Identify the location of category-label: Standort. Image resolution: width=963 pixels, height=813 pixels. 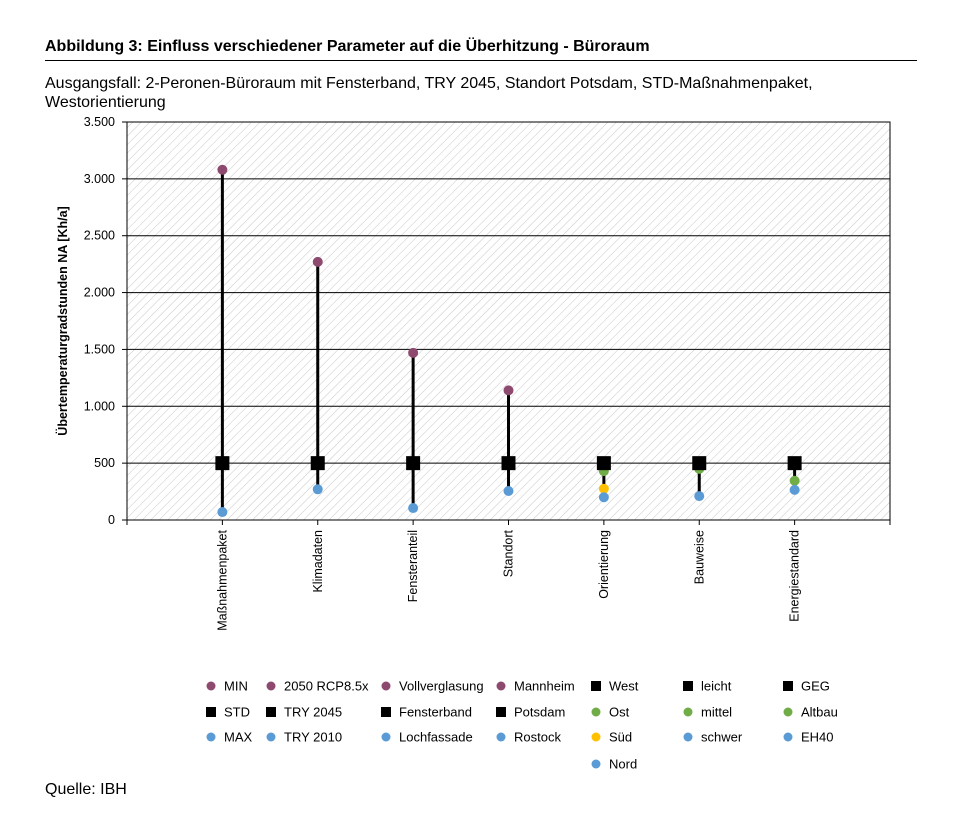
(509, 553).